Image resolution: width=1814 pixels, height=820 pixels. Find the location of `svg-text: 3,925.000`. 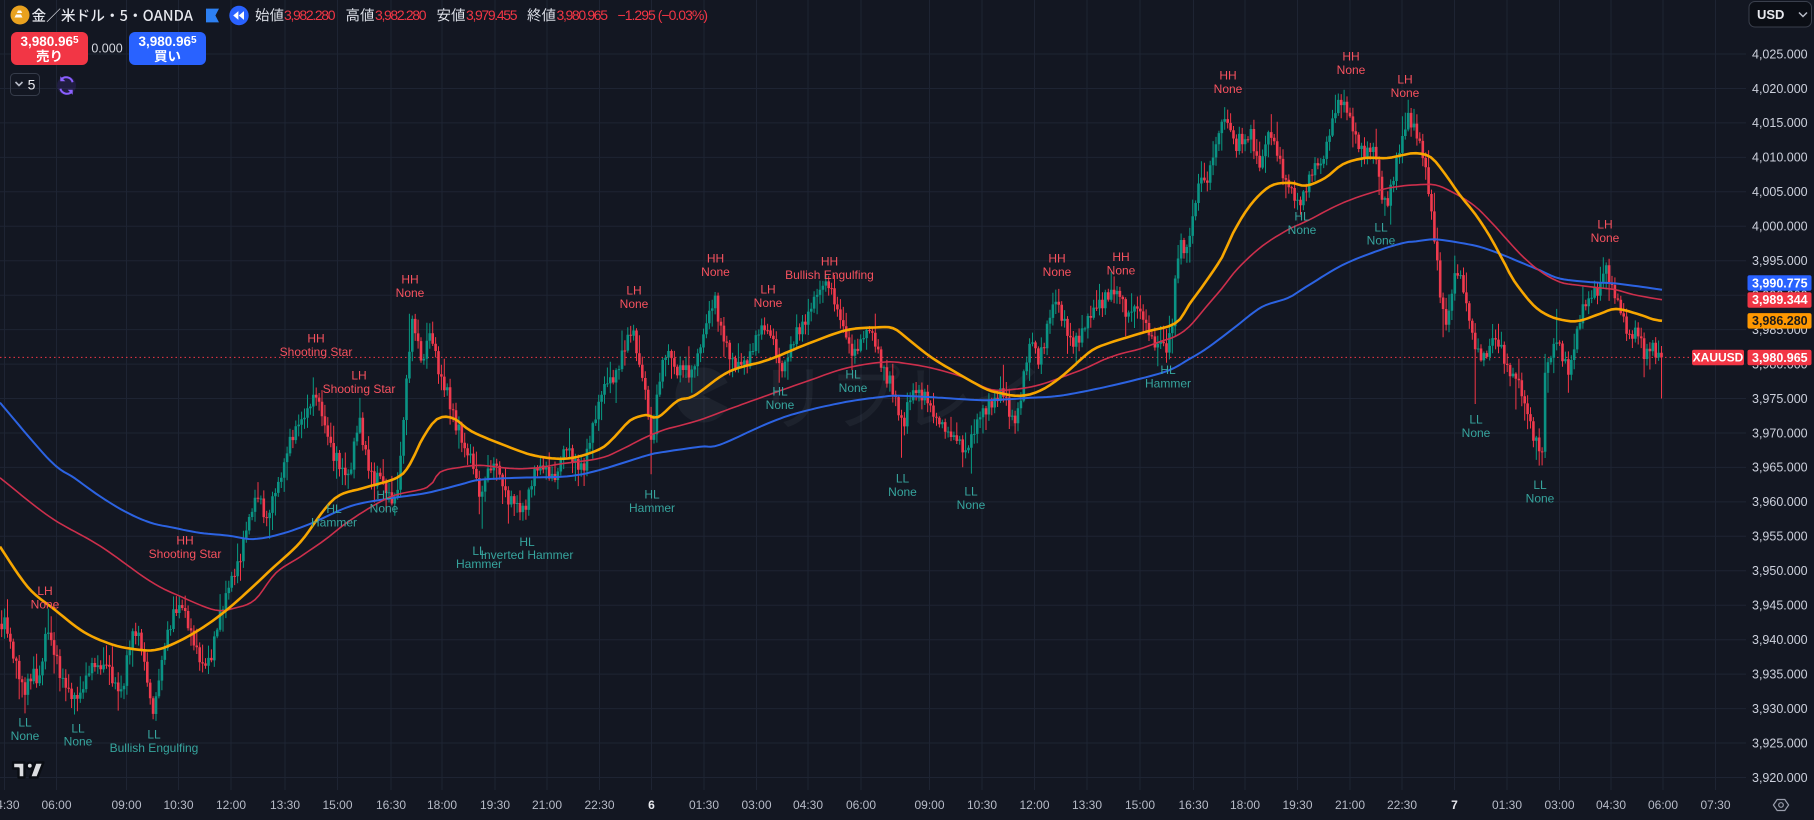

svg-text: 3,925.000 is located at coordinates (1780, 743).